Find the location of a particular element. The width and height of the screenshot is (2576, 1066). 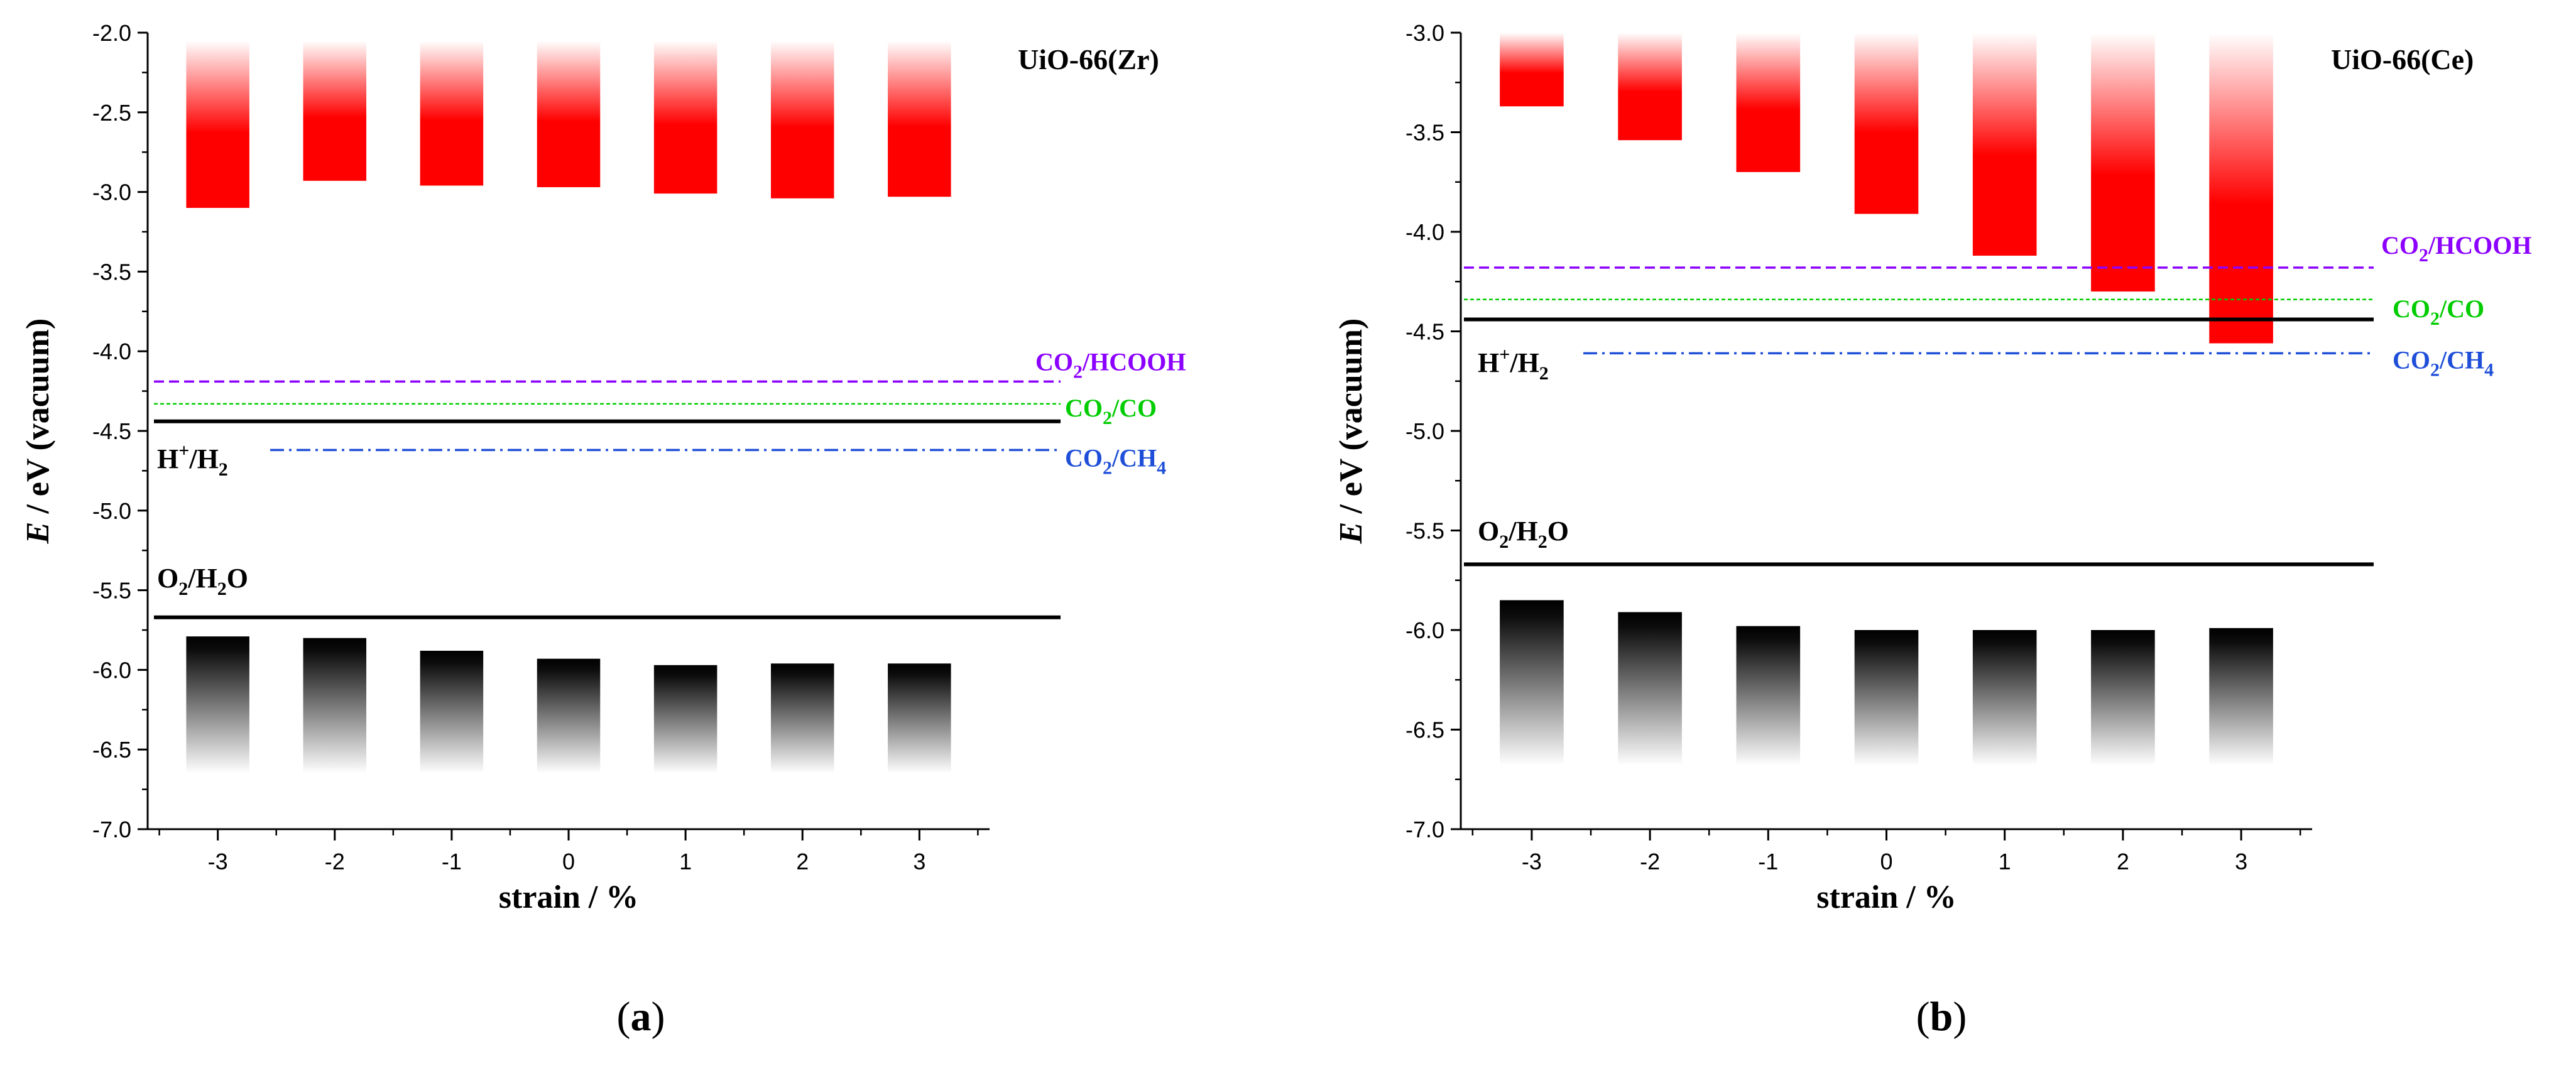

y-tick-label: -2.5 is located at coordinates (111, 113).